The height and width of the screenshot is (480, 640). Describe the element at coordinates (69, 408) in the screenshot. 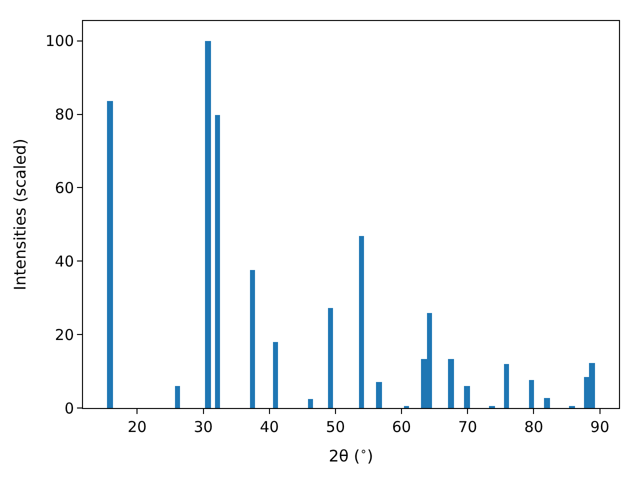

I see `y-tick-label: 0` at that location.